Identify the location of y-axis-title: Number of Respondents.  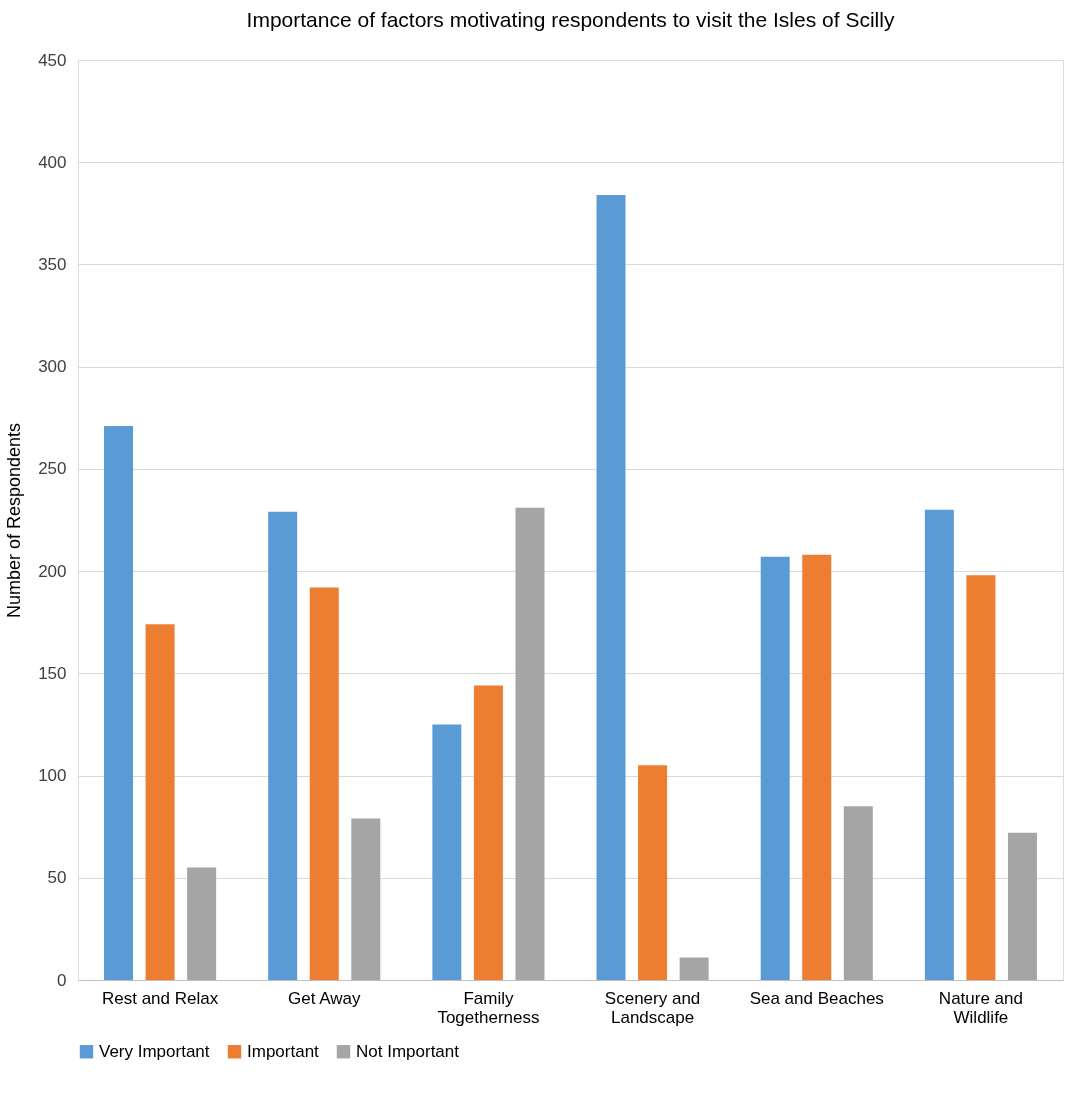
(14, 520).